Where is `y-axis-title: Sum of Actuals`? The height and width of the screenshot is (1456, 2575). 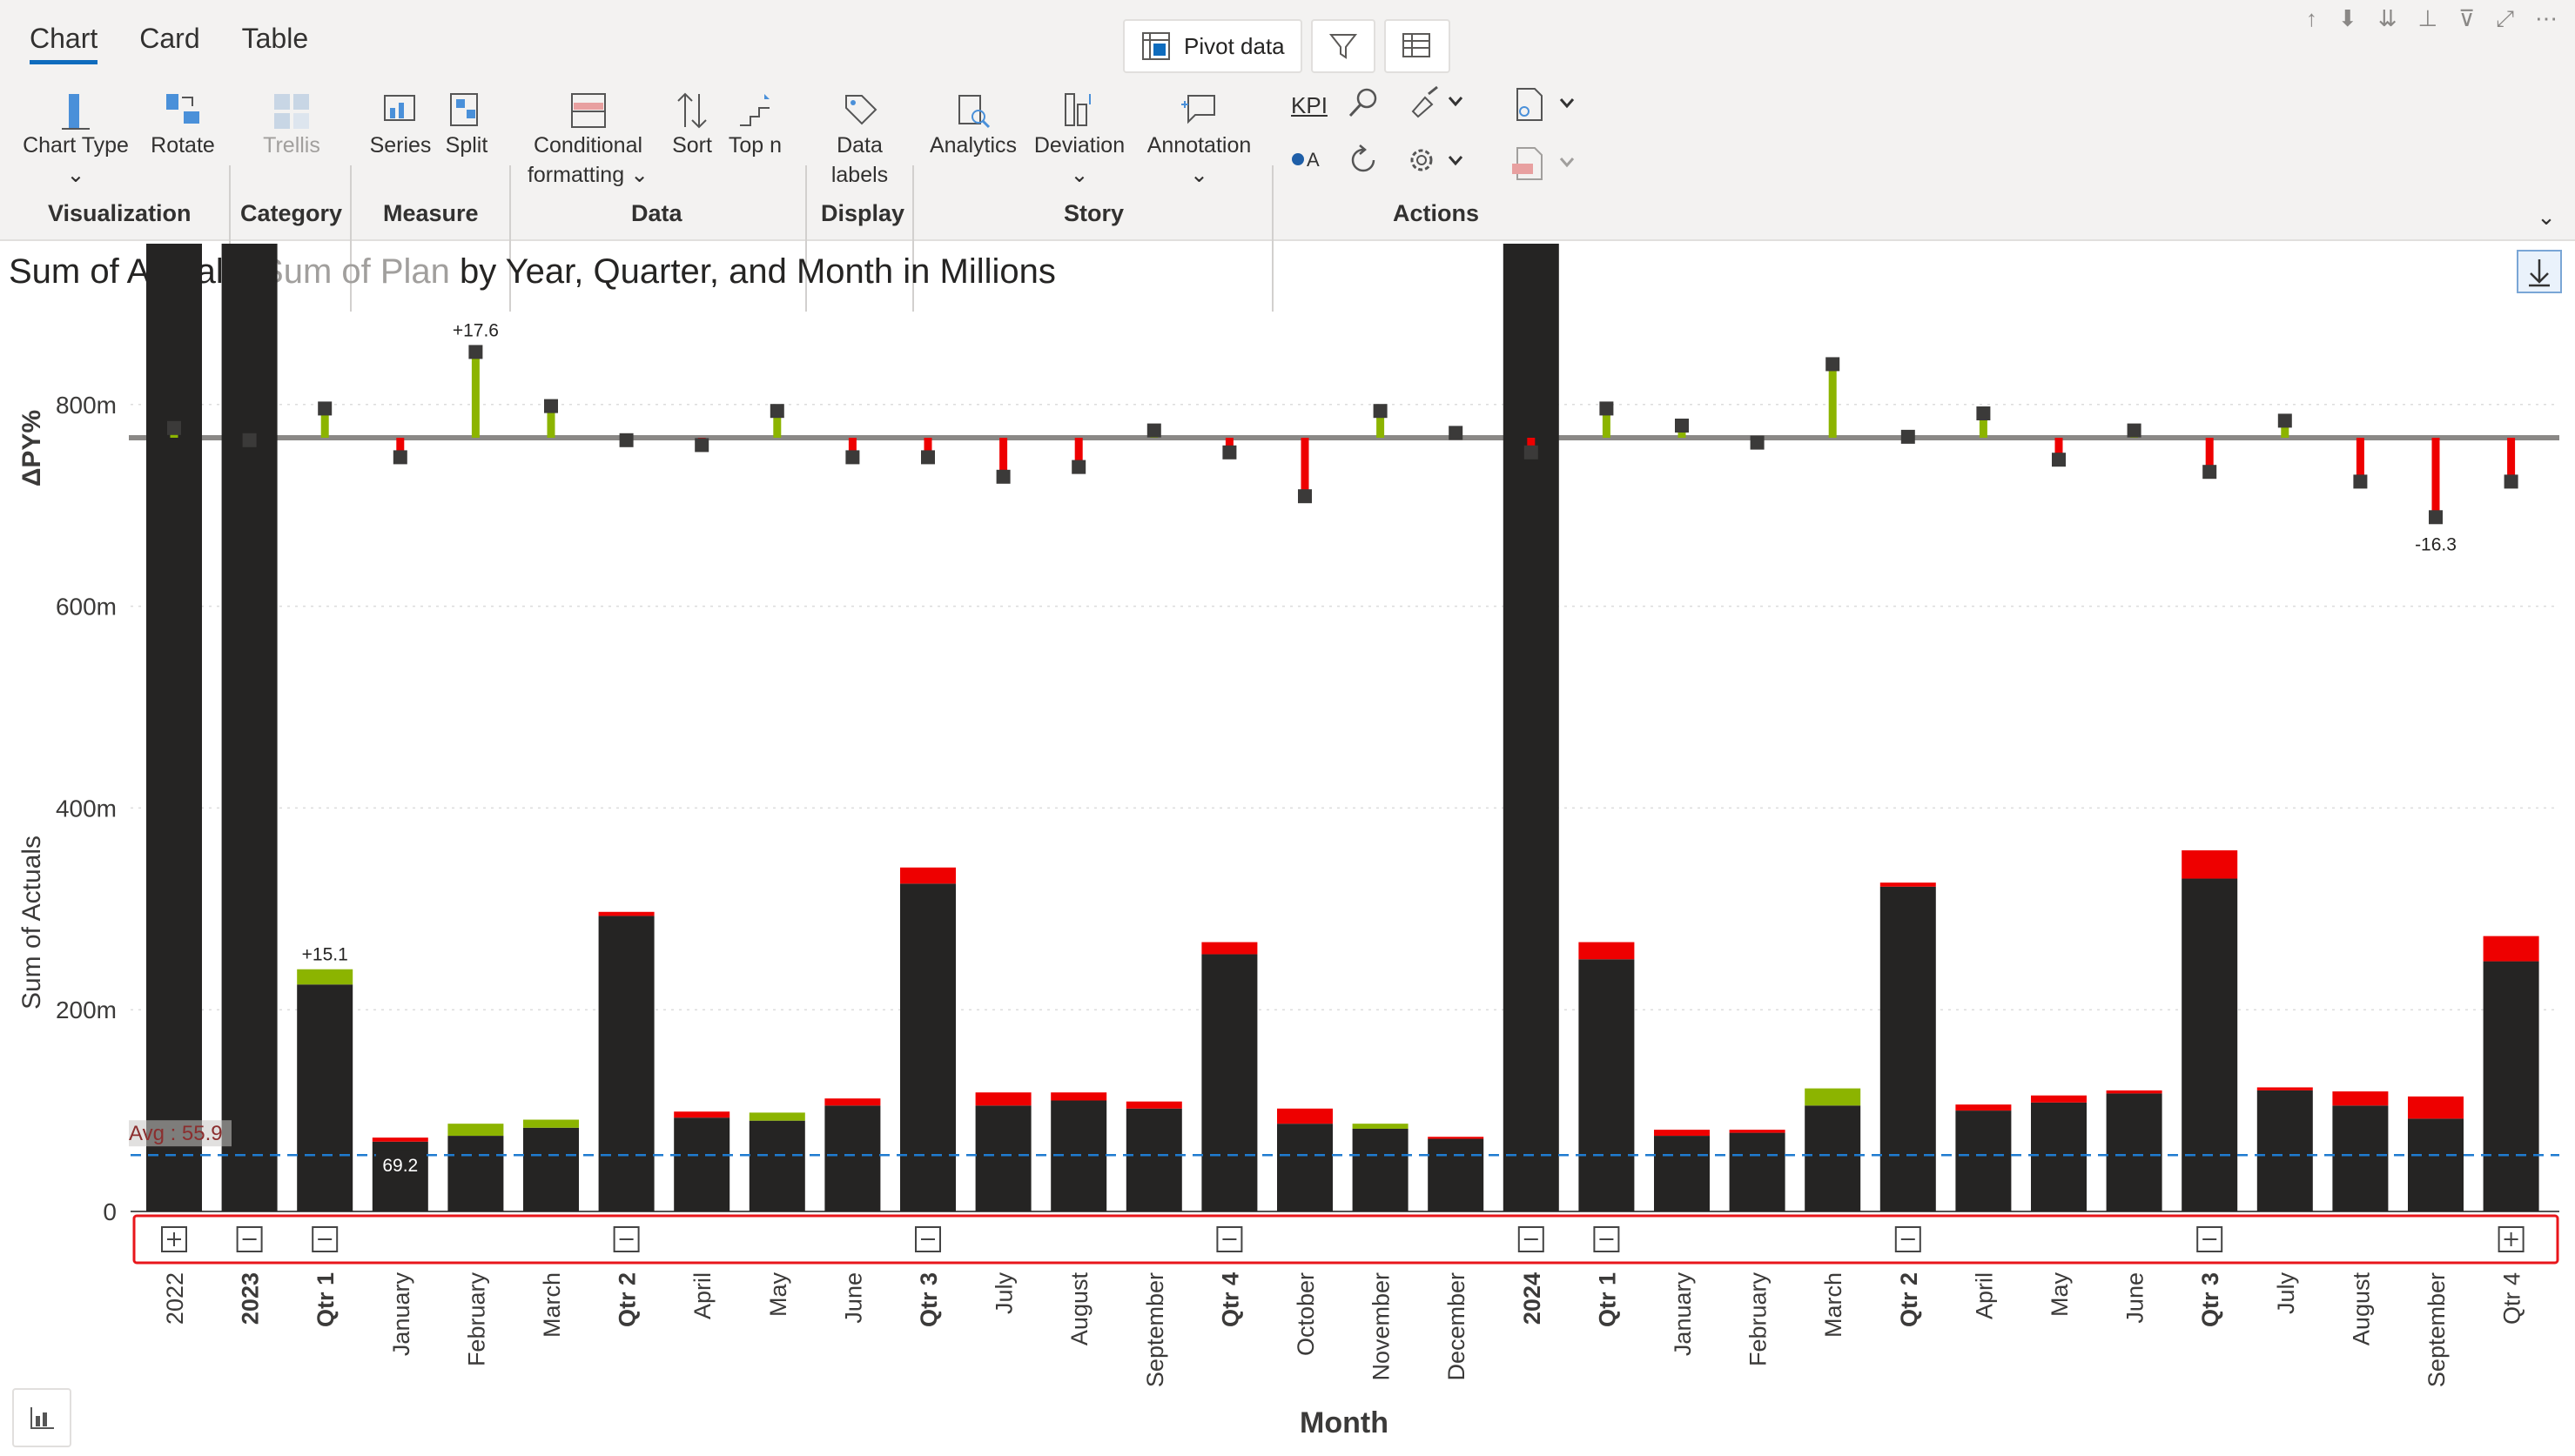 y-axis-title: Sum of Actuals is located at coordinates (32, 922).